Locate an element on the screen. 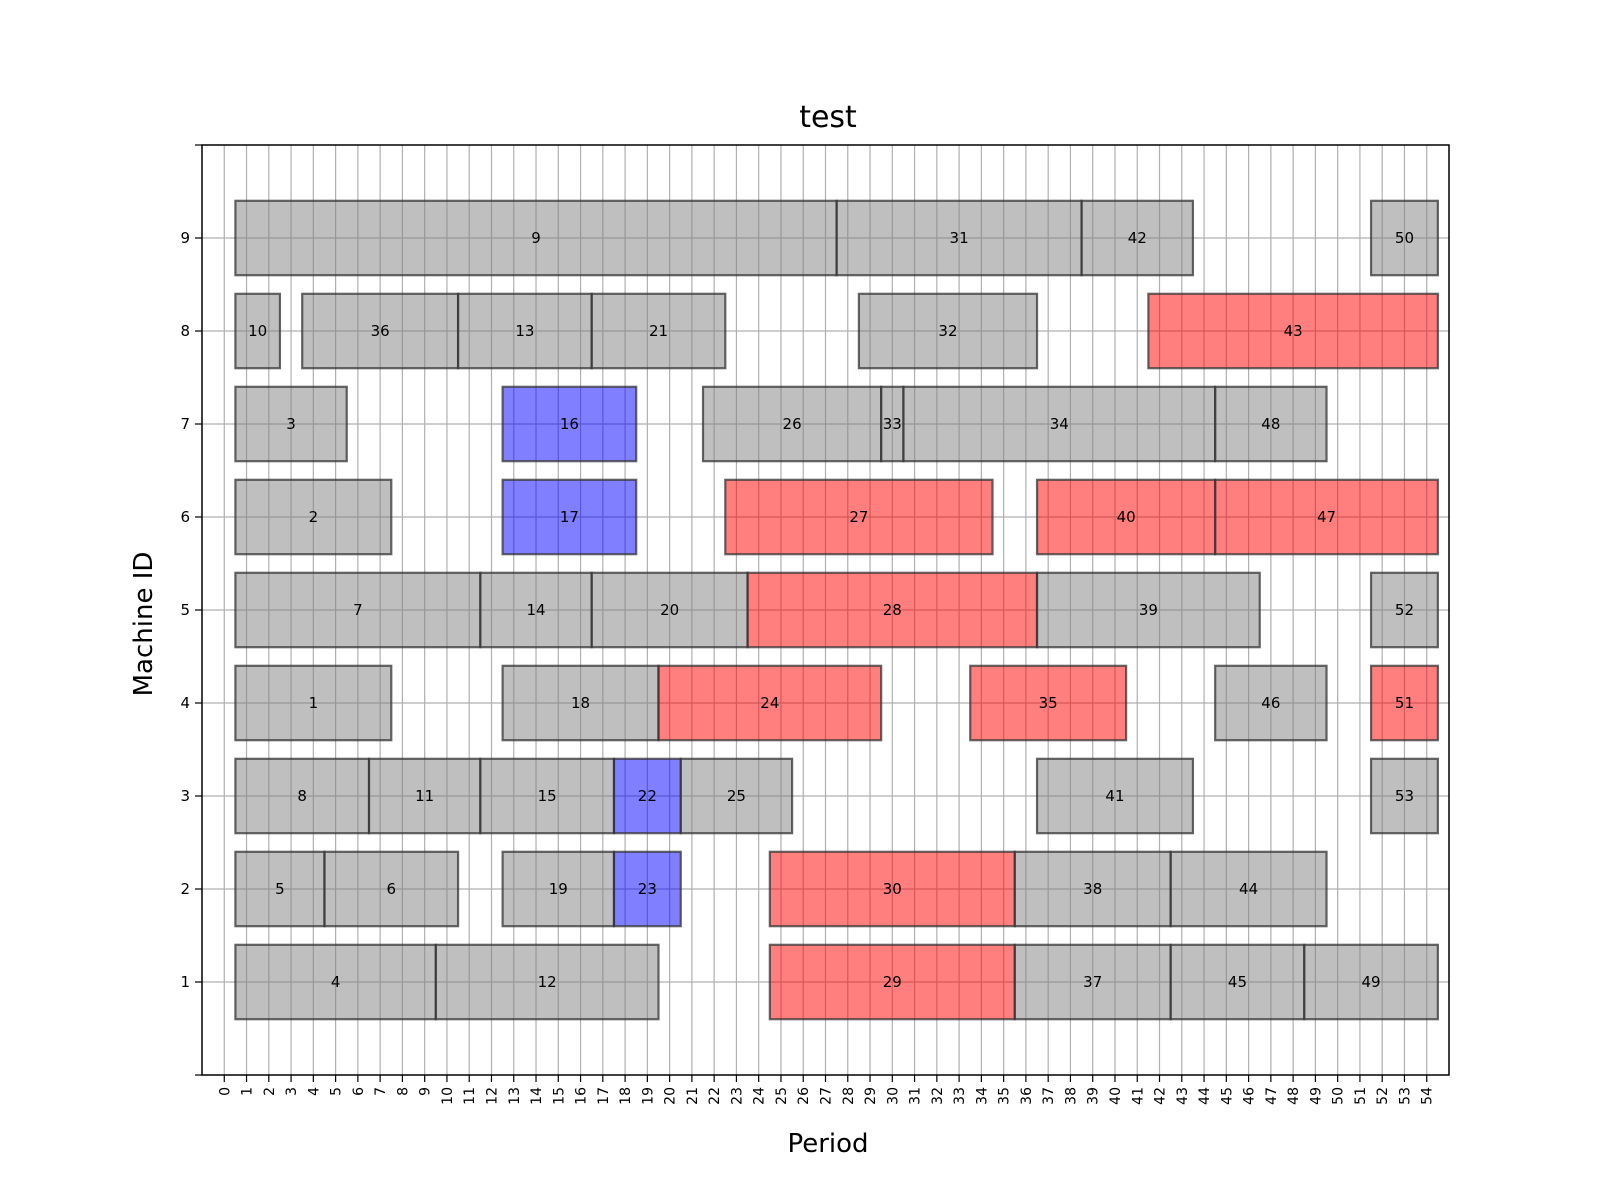  x-tick-label: 52 is located at coordinates (1383, 1096).